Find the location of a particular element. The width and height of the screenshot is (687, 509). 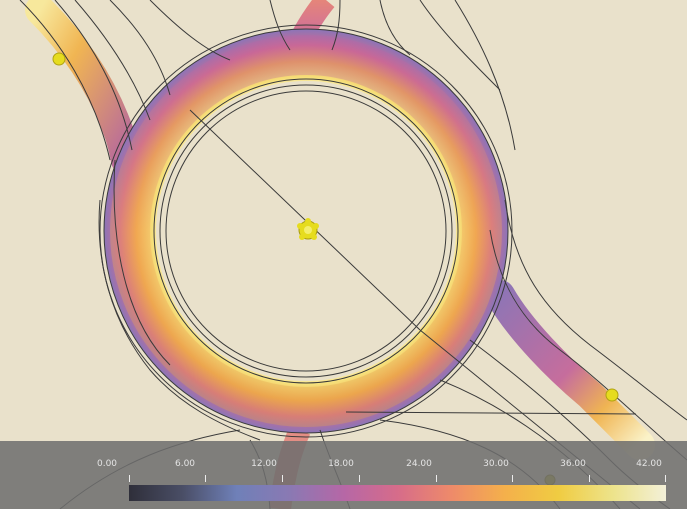

legend-tick-label: 24.00 is located at coordinates (419, 464).